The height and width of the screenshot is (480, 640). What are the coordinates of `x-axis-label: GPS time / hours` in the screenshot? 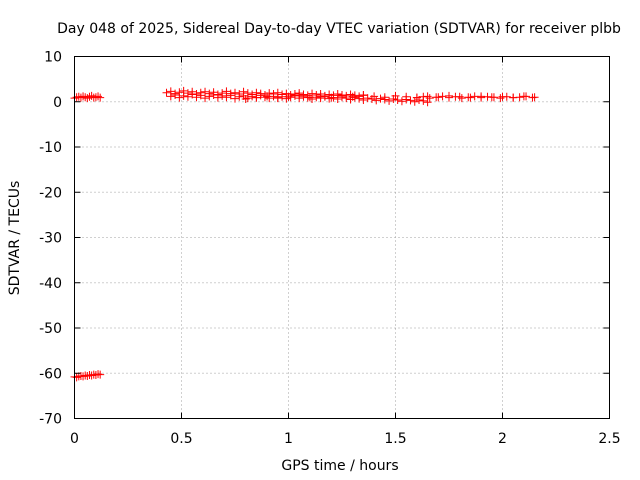 It's located at (339, 466).